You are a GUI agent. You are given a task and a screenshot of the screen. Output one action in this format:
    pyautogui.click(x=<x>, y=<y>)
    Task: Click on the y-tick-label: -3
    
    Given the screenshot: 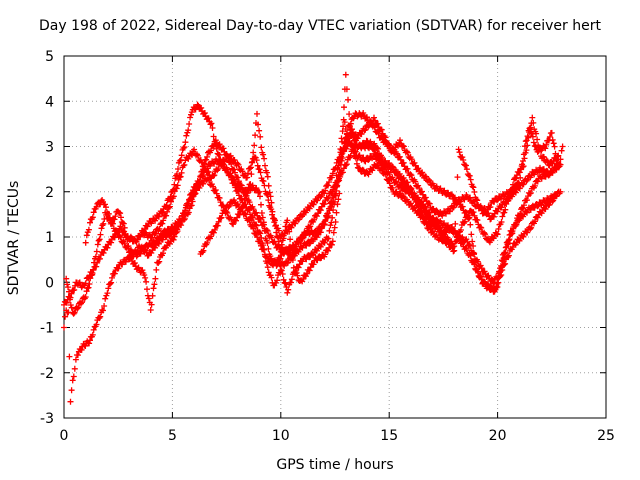 What is the action you would take?
    pyautogui.click(x=47, y=419)
    